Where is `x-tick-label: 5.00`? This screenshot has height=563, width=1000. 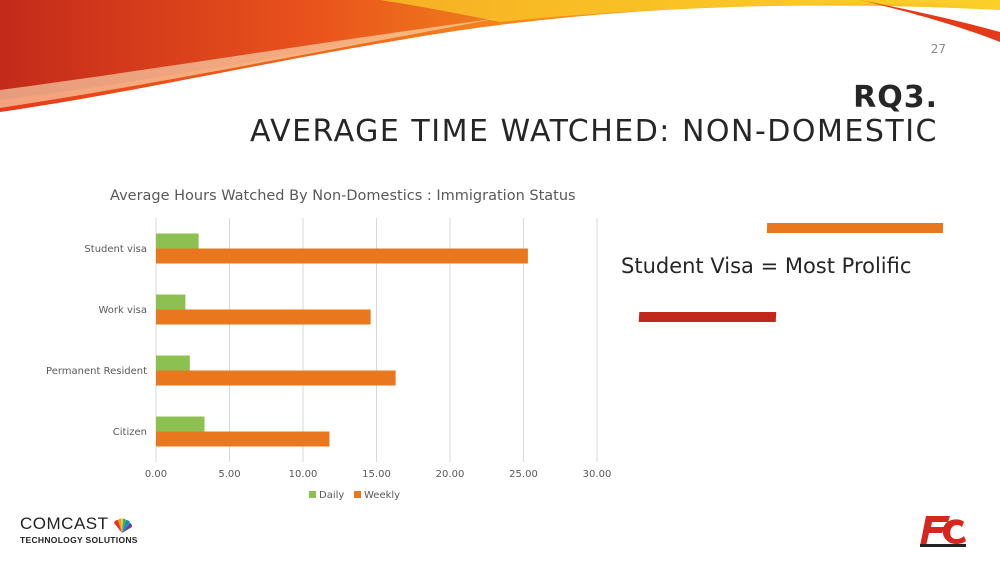
x-tick-label: 5.00 is located at coordinates (229, 474).